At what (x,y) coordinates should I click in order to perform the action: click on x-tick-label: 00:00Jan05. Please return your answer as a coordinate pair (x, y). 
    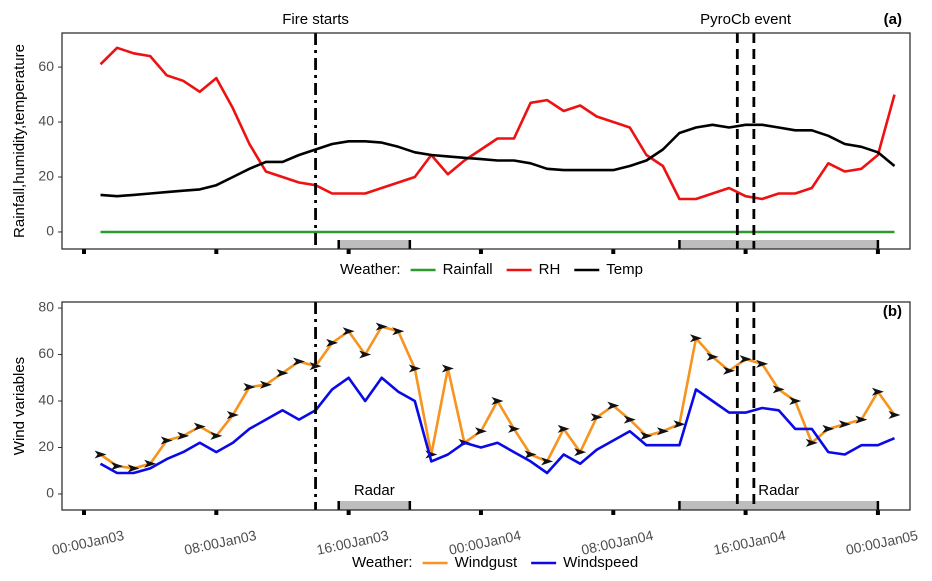
    Looking at the image, I should click on (881, 542).